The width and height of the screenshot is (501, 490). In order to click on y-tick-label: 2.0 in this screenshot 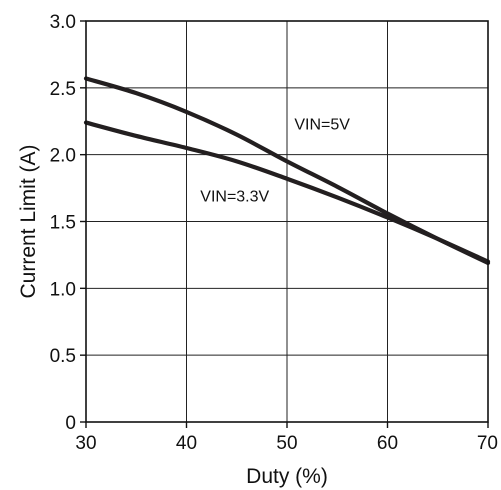, I will do `click(63, 156)`.